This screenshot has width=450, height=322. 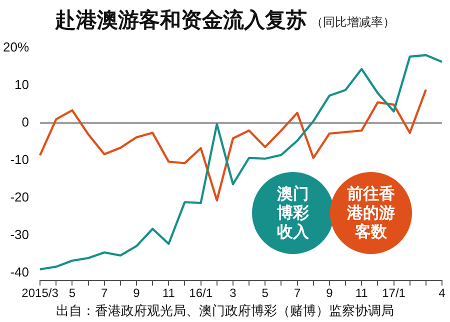 What do you see at coordinates (26, 122) in the screenshot?
I see `y-tick-label: 0` at bounding box center [26, 122].